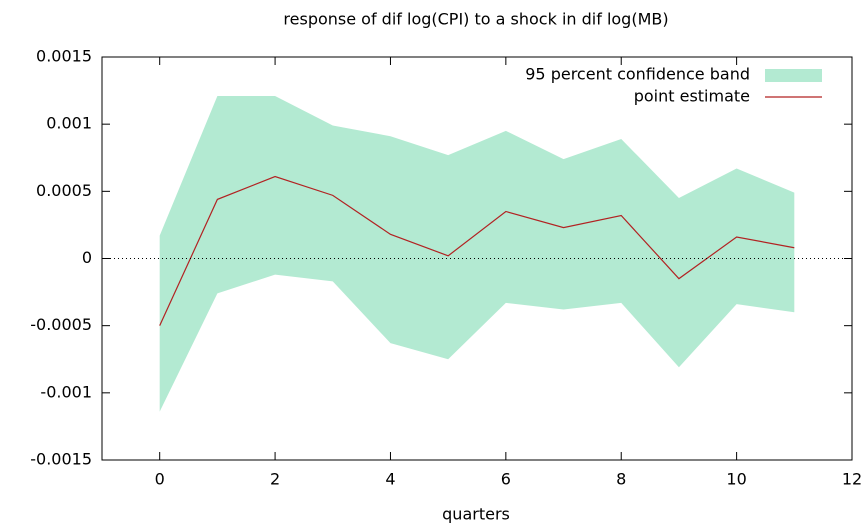 The height and width of the screenshot is (526, 867). What do you see at coordinates (64, 56) in the screenshot?
I see `y-tick-label: 0.0015` at bounding box center [64, 56].